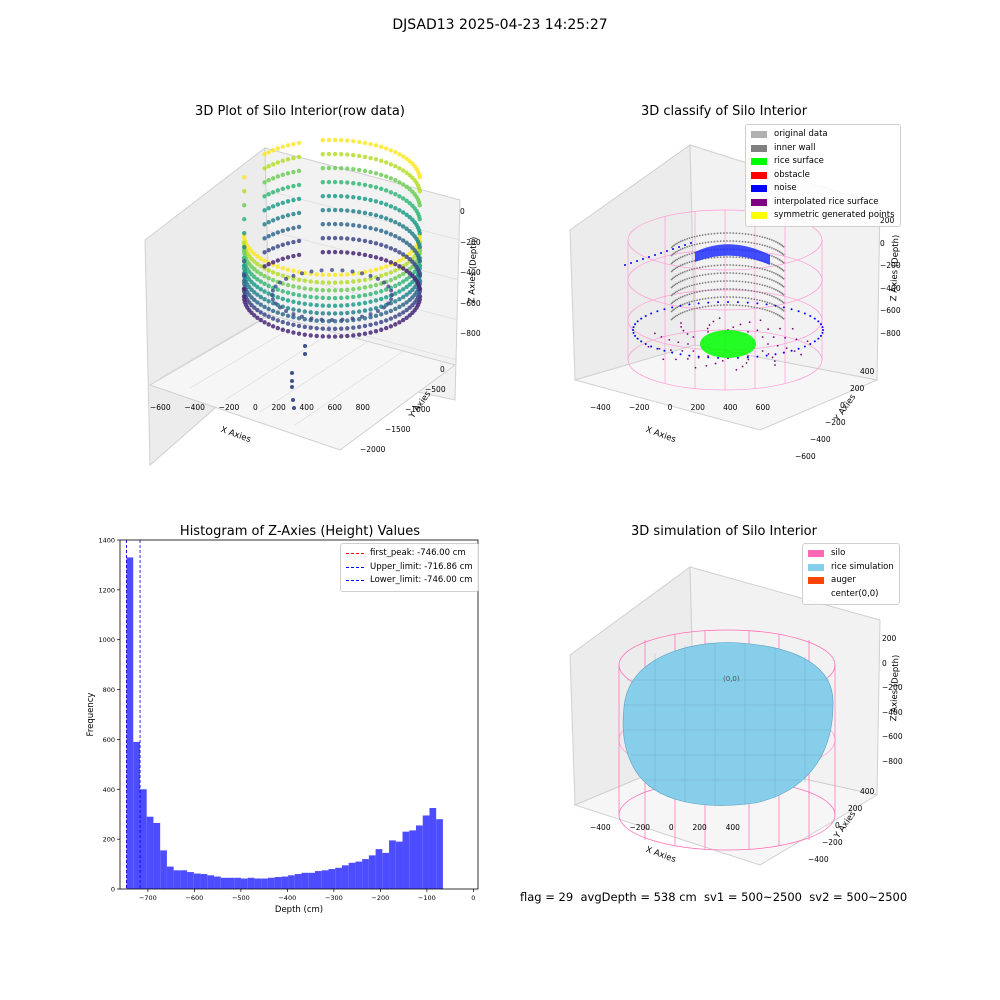  Describe the element at coordinates (334, 407) in the screenshot. I see `plot1-xtick: 600` at that location.